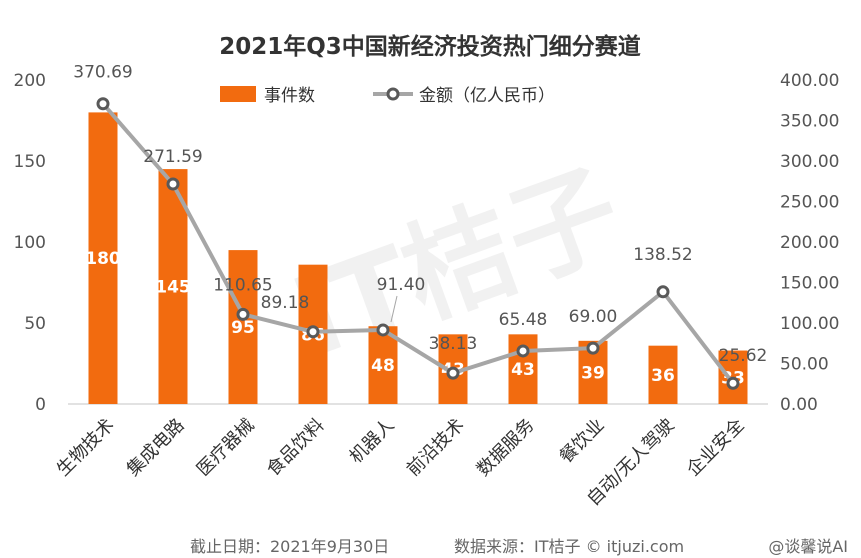 This screenshot has height=558, width=861. I want to click on y-left-tick-label: 200, so click(30, 81).